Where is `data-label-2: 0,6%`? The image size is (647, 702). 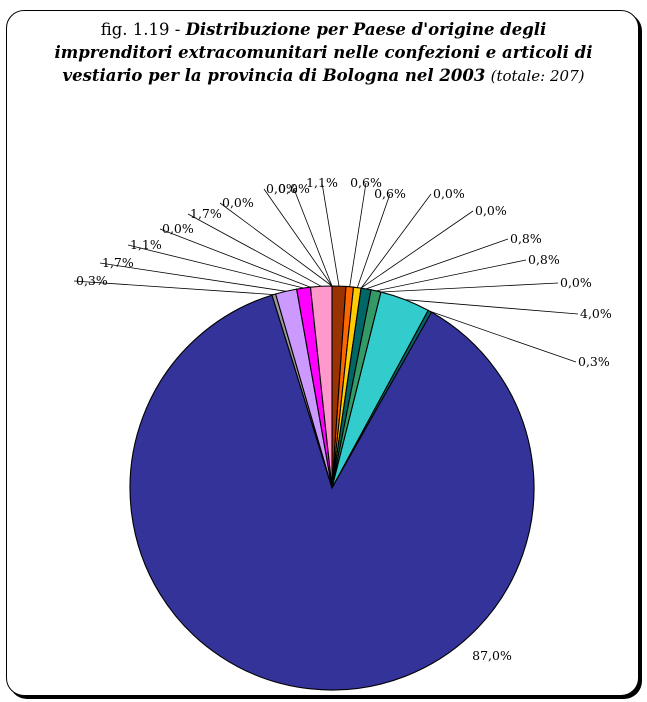 data-label-2: 0,6% is located at coordinates (366, 182).